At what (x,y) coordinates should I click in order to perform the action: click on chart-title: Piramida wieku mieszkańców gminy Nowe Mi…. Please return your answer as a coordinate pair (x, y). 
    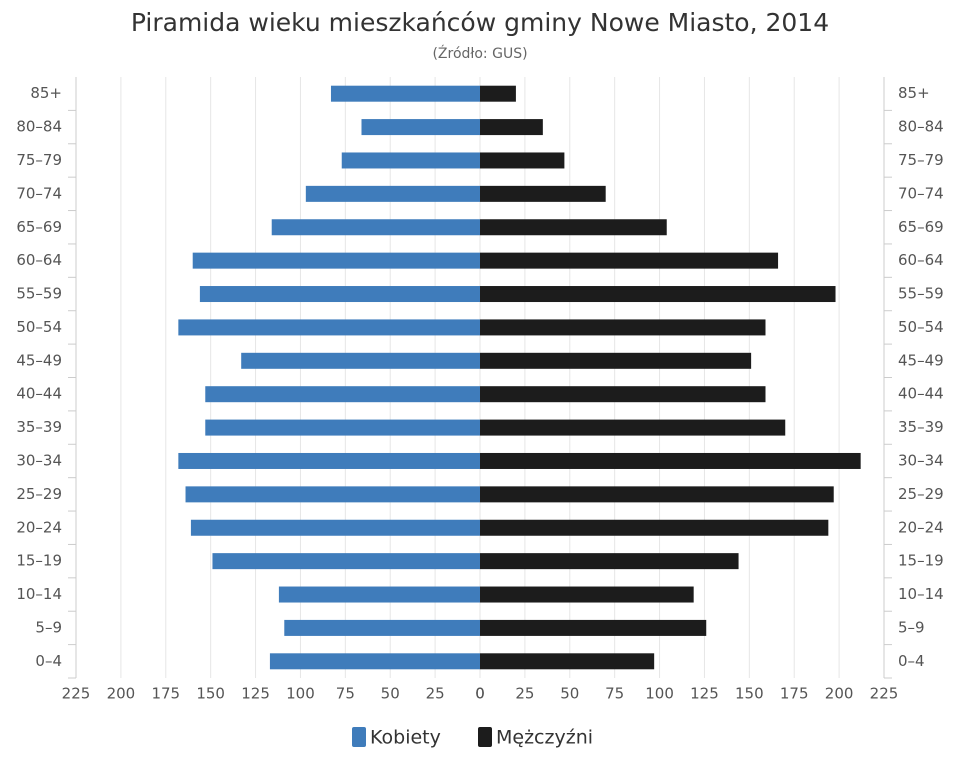
    Looking at the image, I should click on (480, 22).